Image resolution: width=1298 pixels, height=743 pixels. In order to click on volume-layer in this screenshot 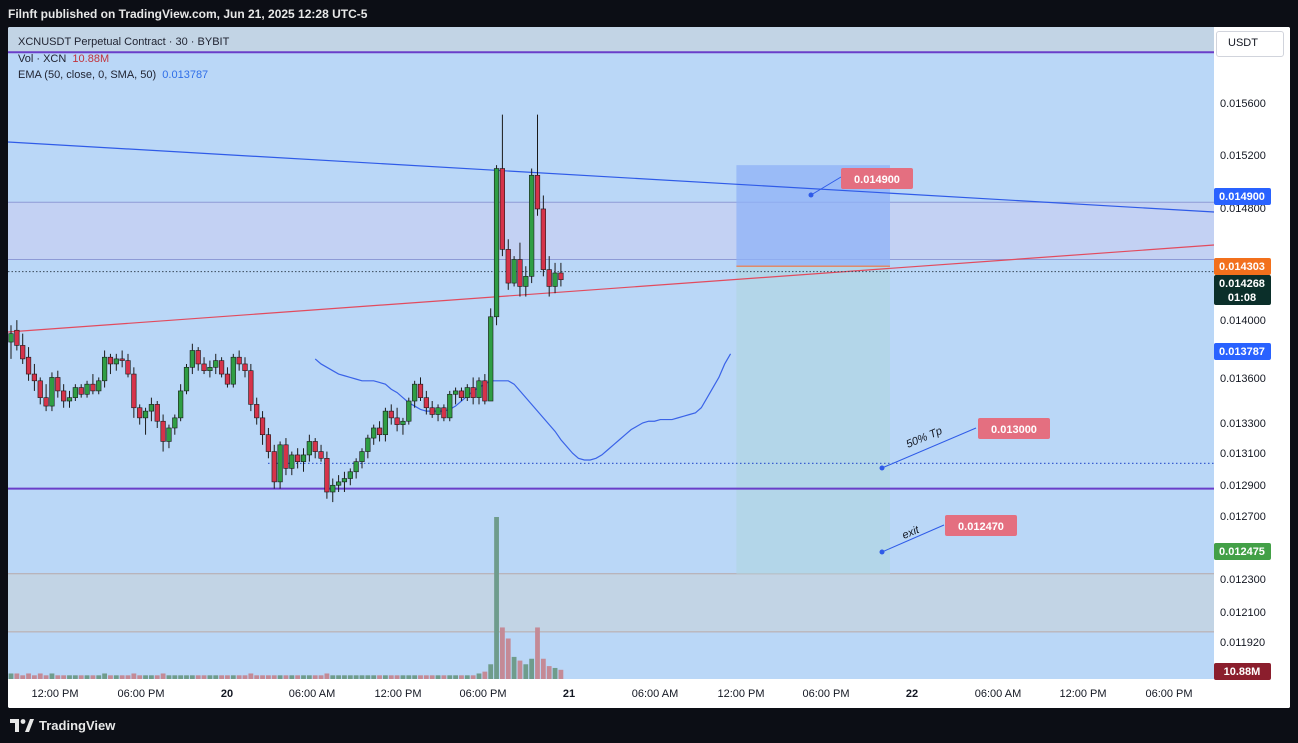, I will do `click(286, 598)`.